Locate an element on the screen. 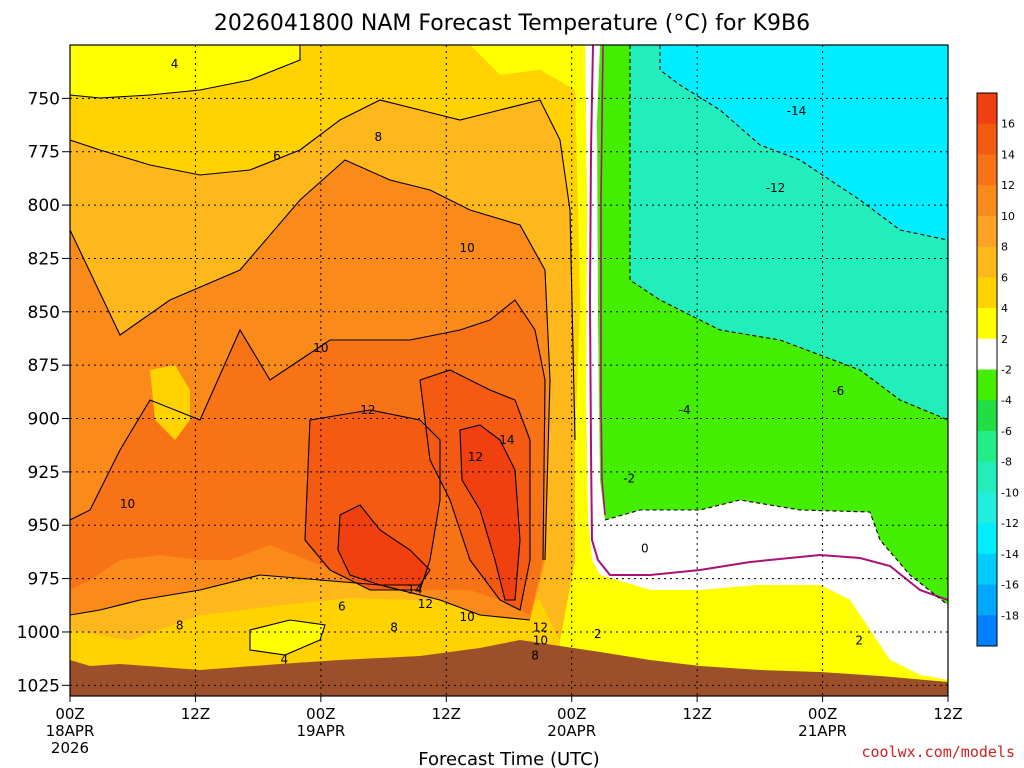  colorbar-label: -12 is located at coordinates (1010, 523).